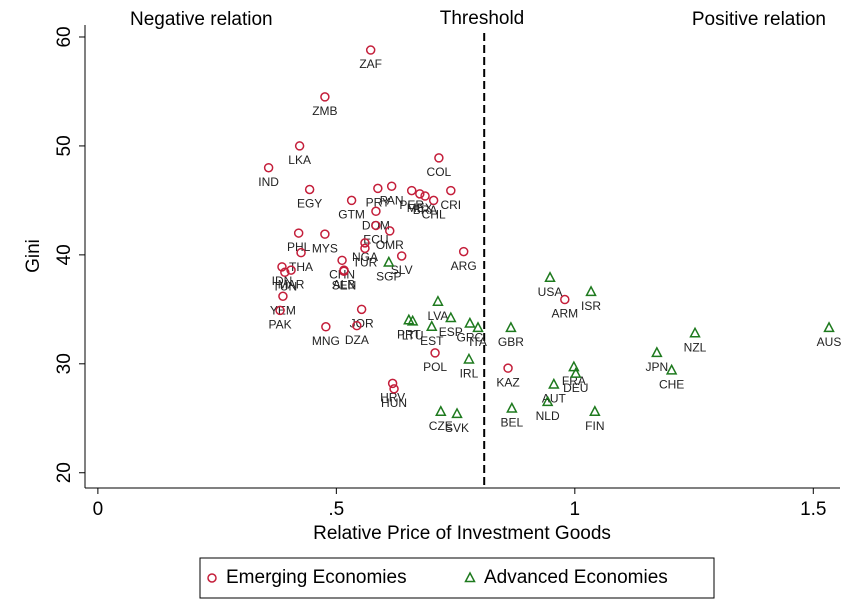 Image resolution: width=858 pixels, height=600 pixels. I want to click on point-label: LKA, so click(299, 160).